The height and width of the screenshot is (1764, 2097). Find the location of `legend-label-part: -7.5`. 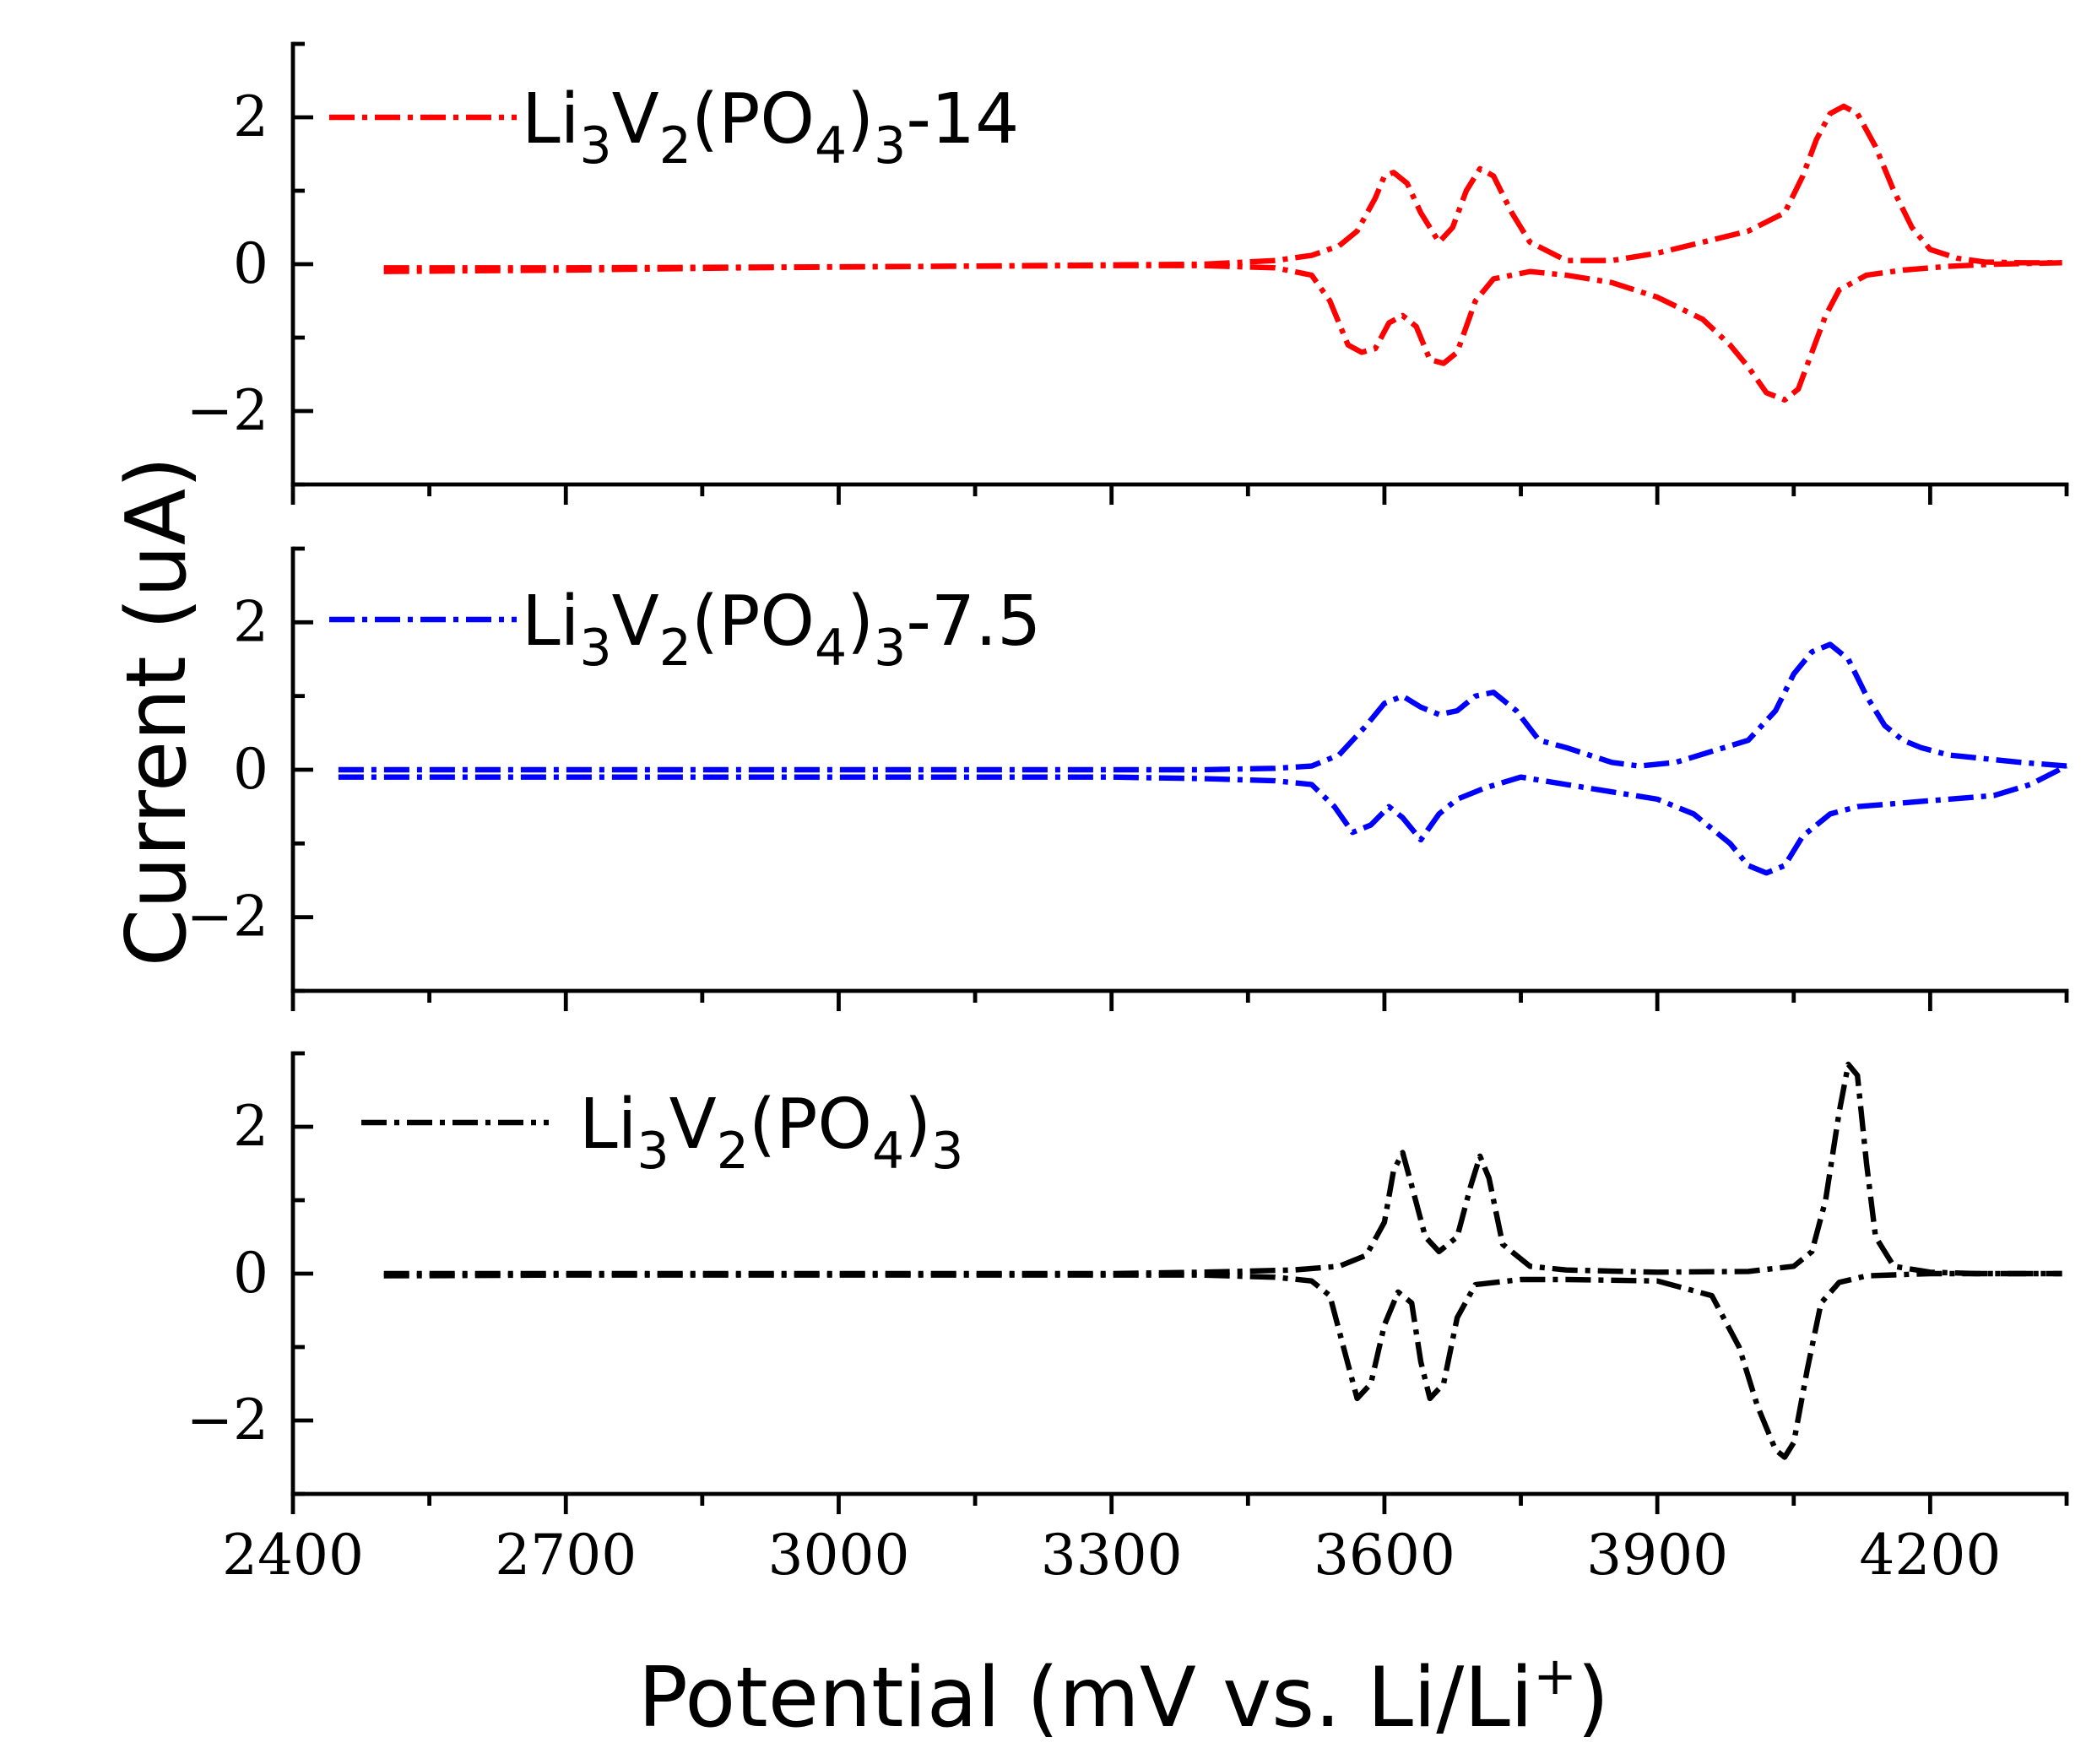

legend-label-part: -7.5 is located at coordinates (973, 622).